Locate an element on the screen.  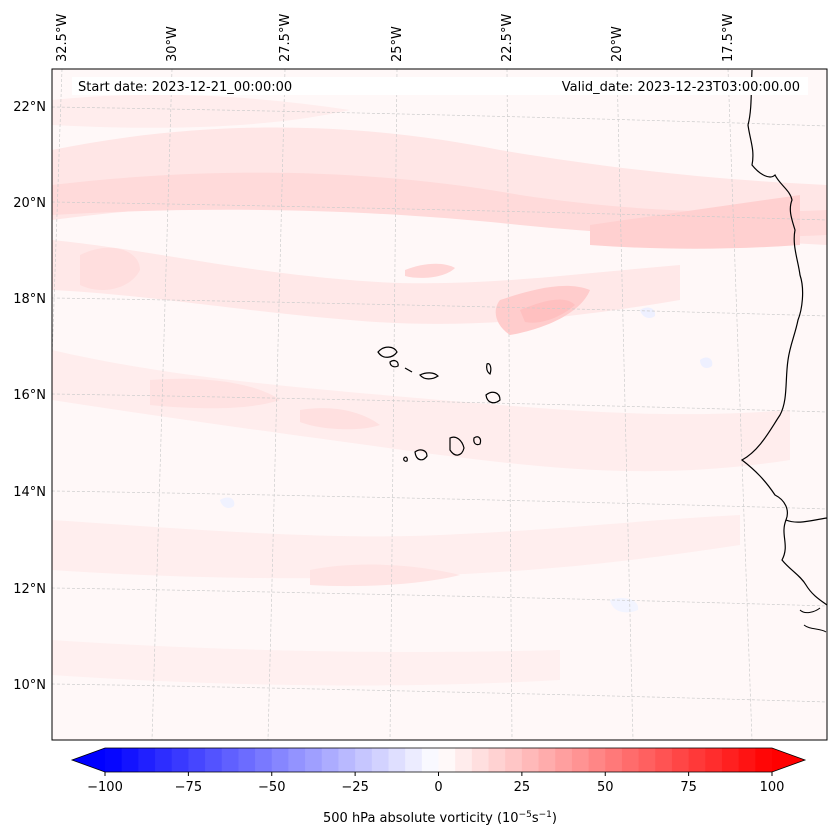
lon-label-32-5w: 32.5°W is located at coordinates (62, 38).